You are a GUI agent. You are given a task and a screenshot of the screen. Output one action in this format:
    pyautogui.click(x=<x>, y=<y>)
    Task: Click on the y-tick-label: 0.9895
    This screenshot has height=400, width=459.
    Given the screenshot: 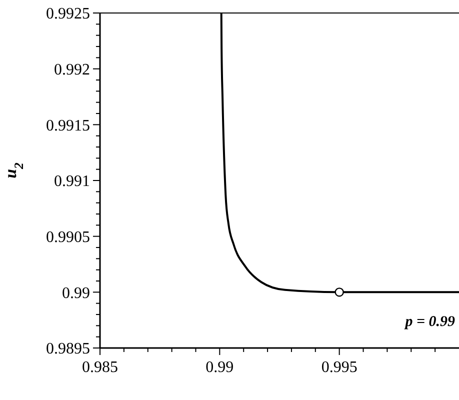 What is the action you would take?
    pyautogui.click(x=68, y=349)
    